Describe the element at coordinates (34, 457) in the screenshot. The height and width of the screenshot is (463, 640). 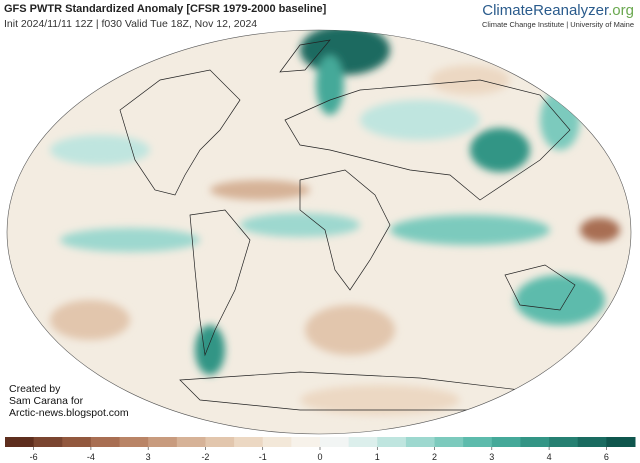
I see `colorbar-tick-label: -6` at that location.